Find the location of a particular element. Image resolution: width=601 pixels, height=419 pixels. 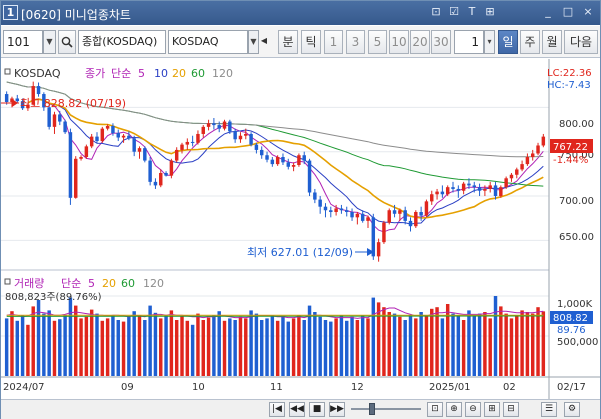

minute-button: 분 is located at coordinates (288, 42).